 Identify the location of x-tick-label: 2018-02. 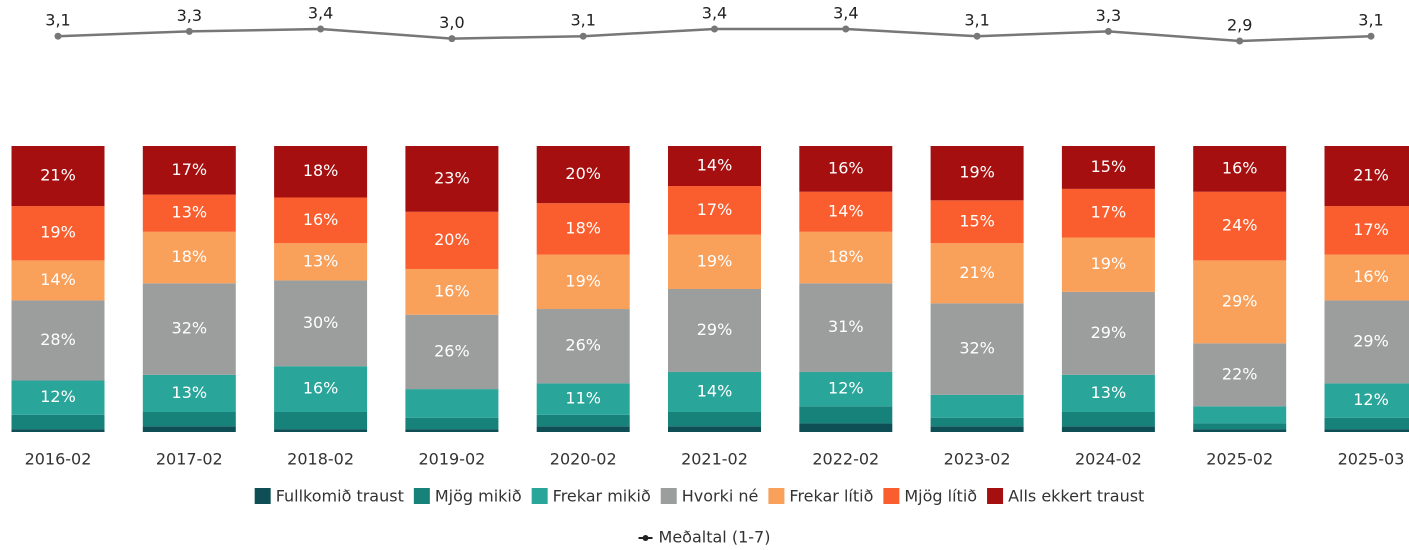
(320, 459).